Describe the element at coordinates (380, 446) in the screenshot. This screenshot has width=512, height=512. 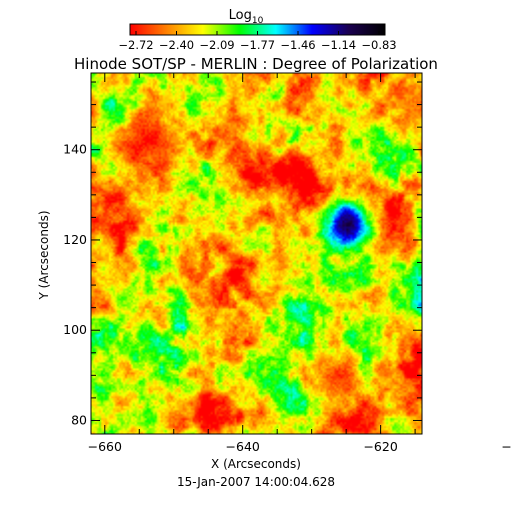
I see `x-tick-label: −620` at that location.